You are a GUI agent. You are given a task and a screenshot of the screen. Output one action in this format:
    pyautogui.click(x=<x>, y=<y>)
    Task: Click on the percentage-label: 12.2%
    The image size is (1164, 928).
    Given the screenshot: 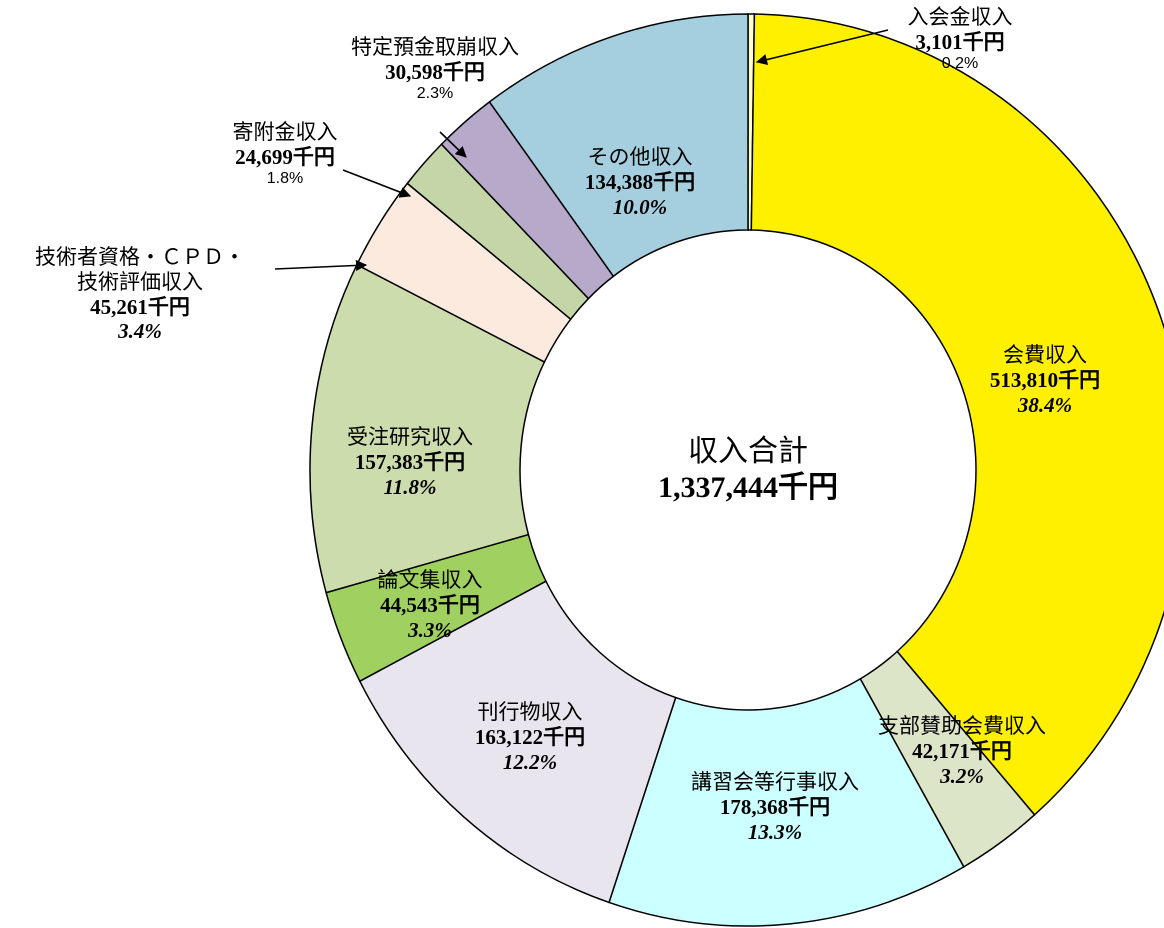 What is the action you would take?
    pyautogui.click(x=530, y=761)
    